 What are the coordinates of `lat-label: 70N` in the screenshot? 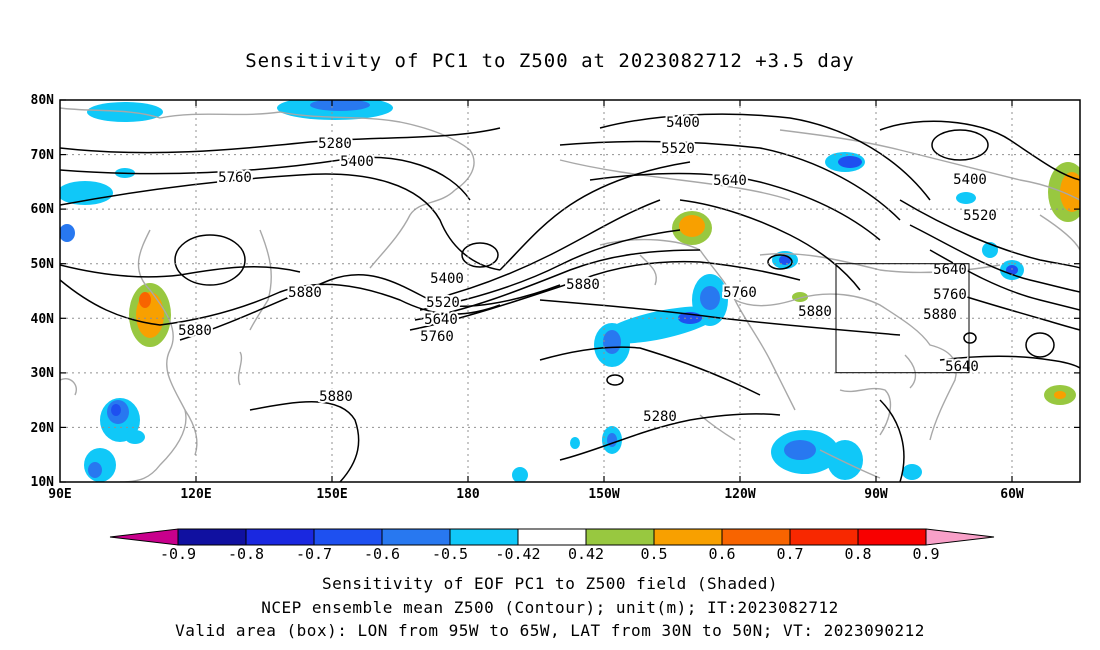 It's located at (43, 155).